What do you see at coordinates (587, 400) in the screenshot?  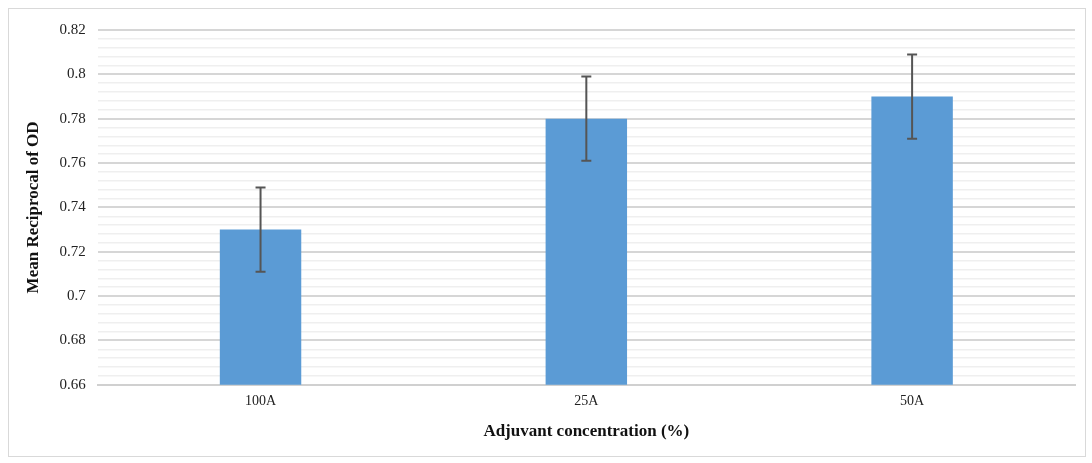 I see `x-tick-label: 25A` at bounding box center [587, 400].